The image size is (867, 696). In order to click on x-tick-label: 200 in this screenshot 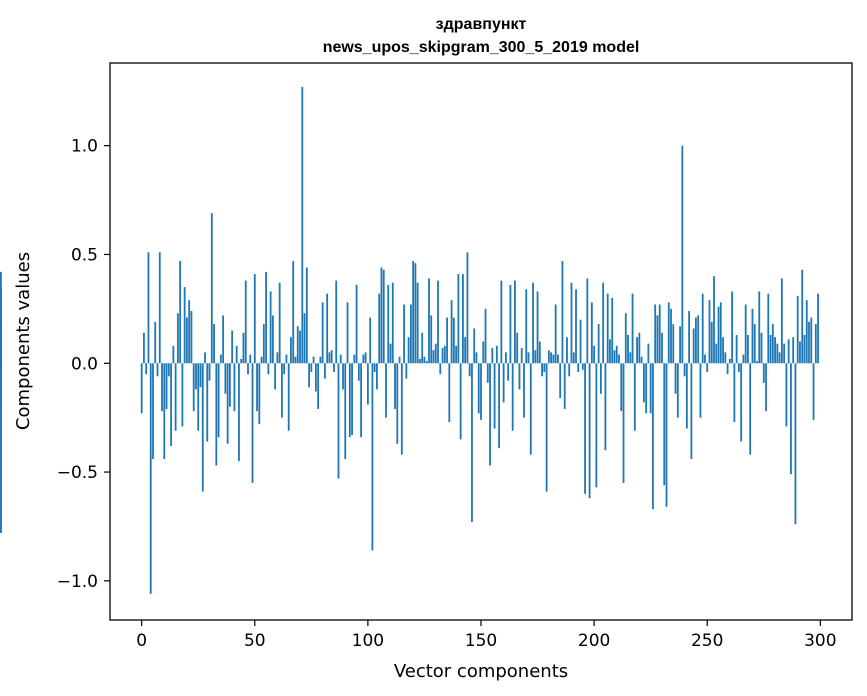, I will do `click(594, 641)`.